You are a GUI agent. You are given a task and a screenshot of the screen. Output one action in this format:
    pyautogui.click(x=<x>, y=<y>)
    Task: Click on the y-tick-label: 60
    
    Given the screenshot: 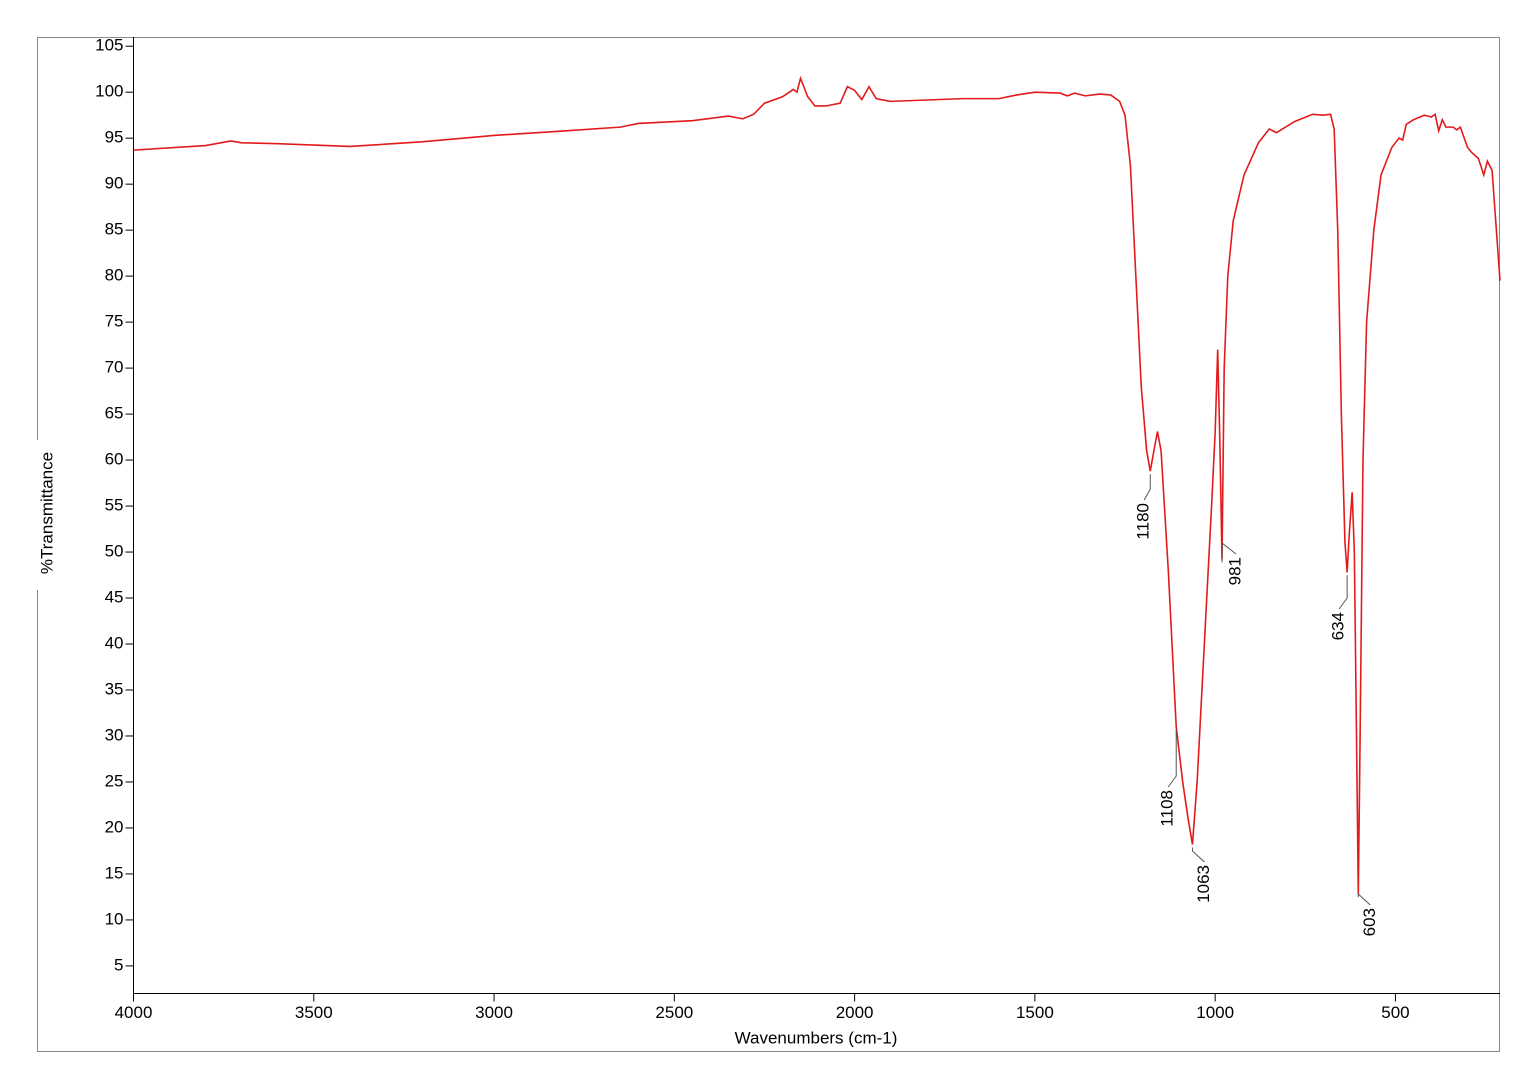 What is the action you would take?
    pyautogui.click(x=114, y=459)
    